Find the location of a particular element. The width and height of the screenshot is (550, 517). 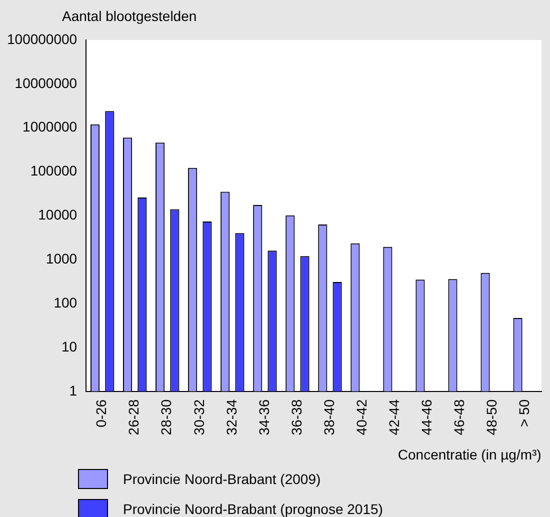

y-tick-label: 10000000 is located at coordinates (46, 82).